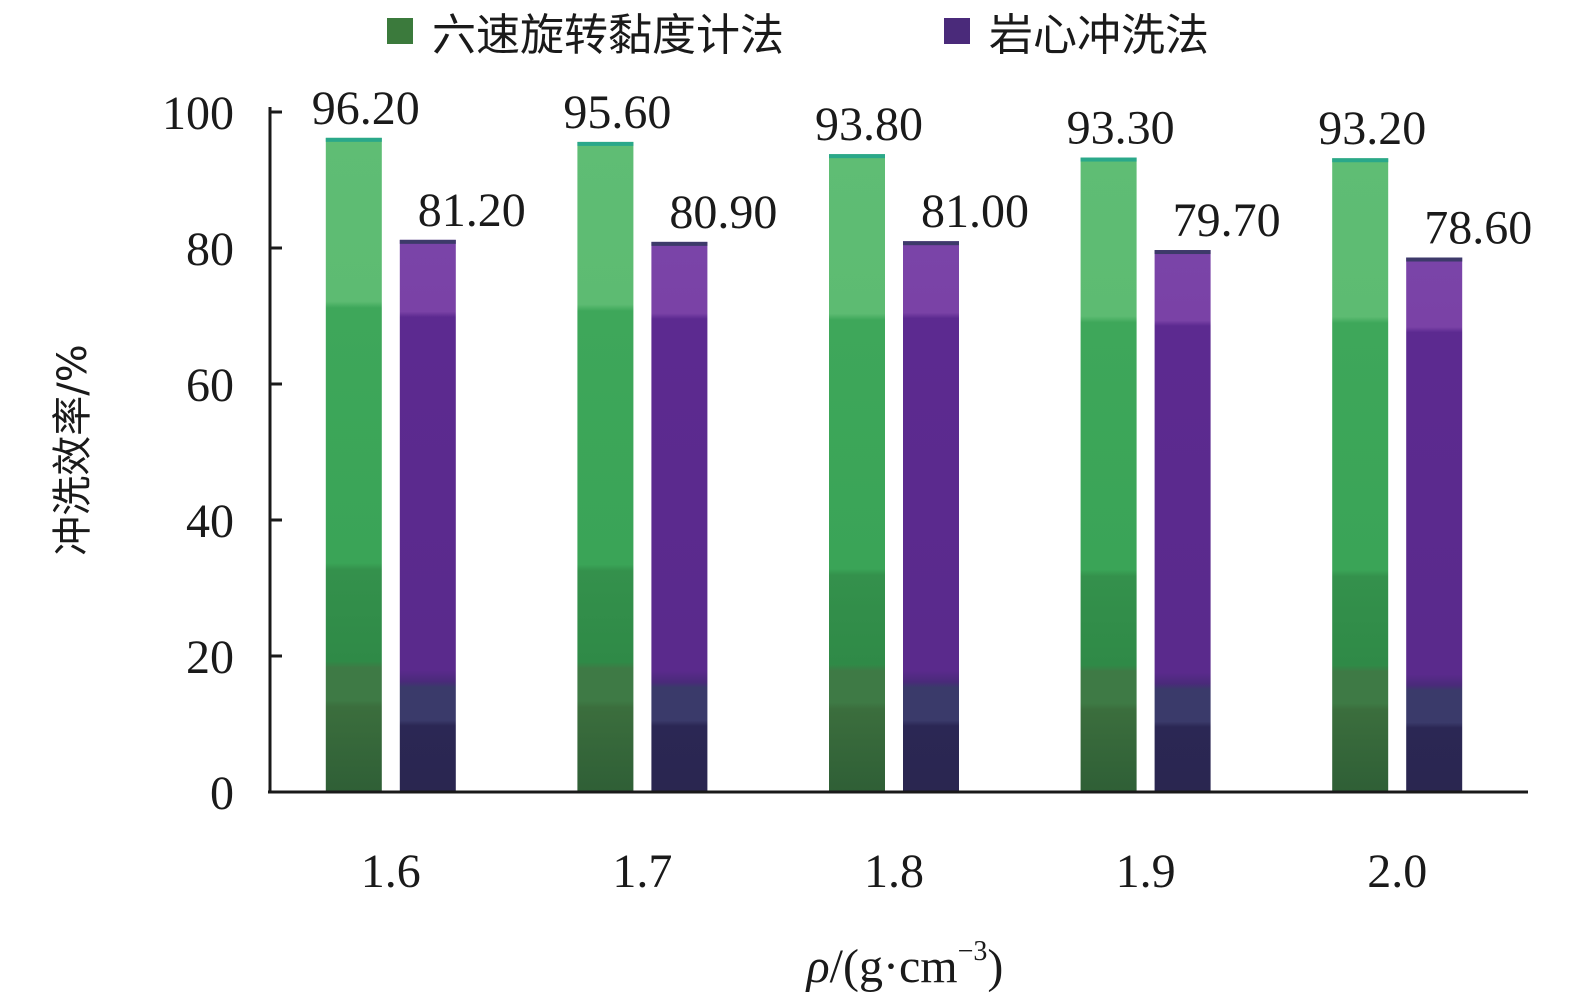 The width and height of the screenshot is (1575, 1004). Describe the element at coordinates (222, 793) in the screenshot. I see `y-tick-label: 0` at that location.